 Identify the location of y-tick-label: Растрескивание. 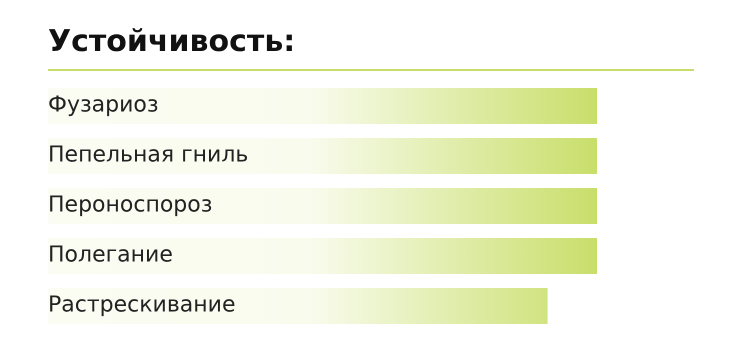
(142, 305).